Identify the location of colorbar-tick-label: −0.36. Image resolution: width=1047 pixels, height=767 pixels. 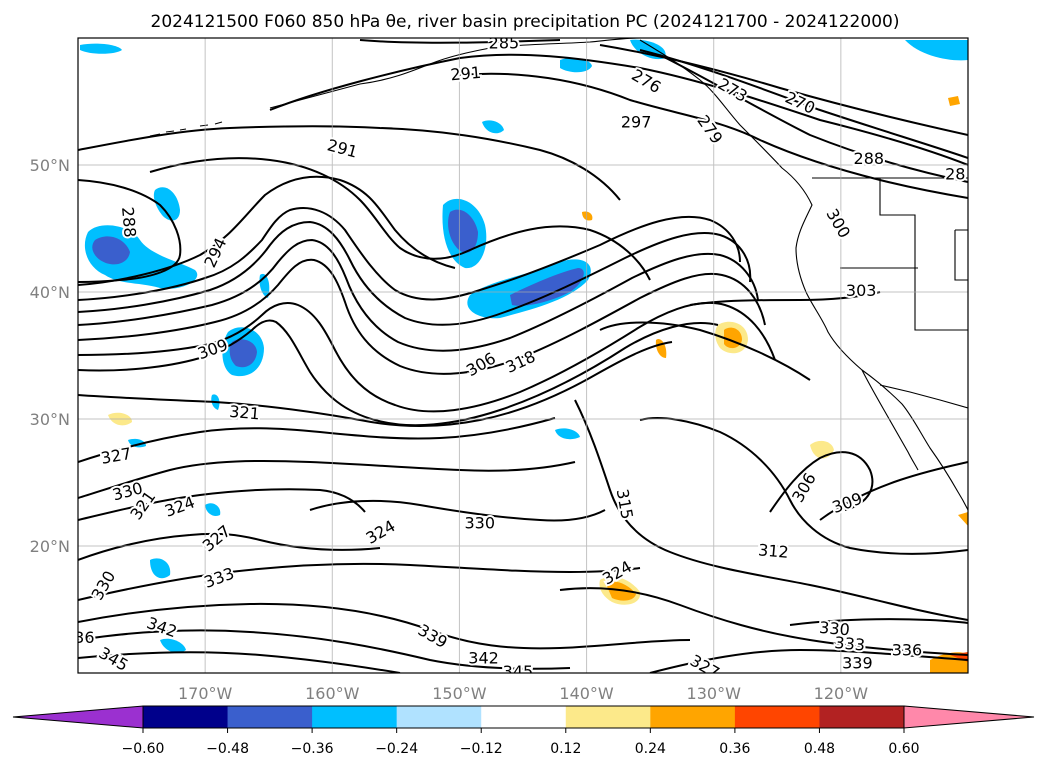
(312, 749).